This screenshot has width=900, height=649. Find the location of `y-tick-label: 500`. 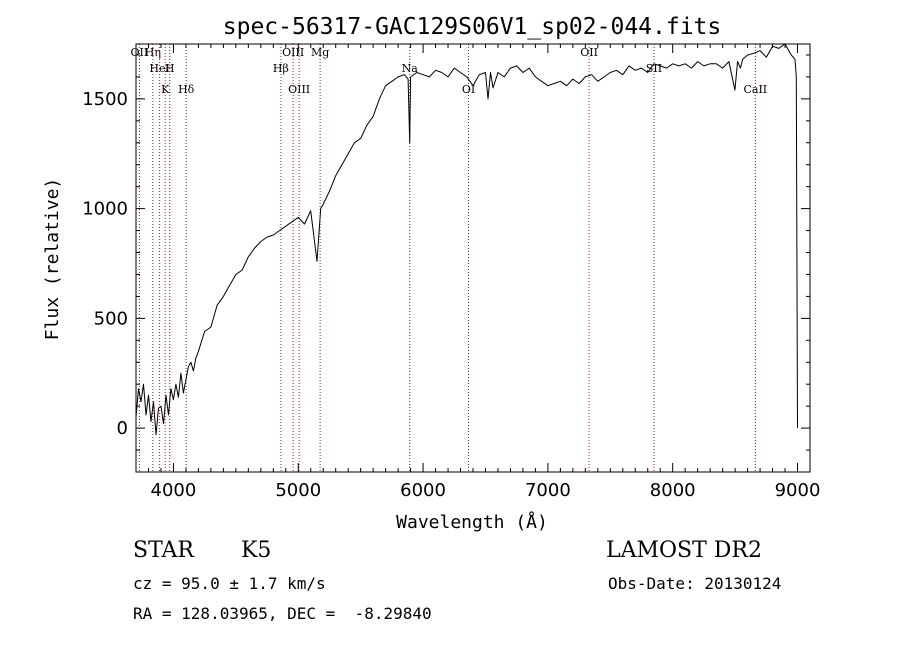

y-tick-label: 500 is located at coordinates (111, 318).